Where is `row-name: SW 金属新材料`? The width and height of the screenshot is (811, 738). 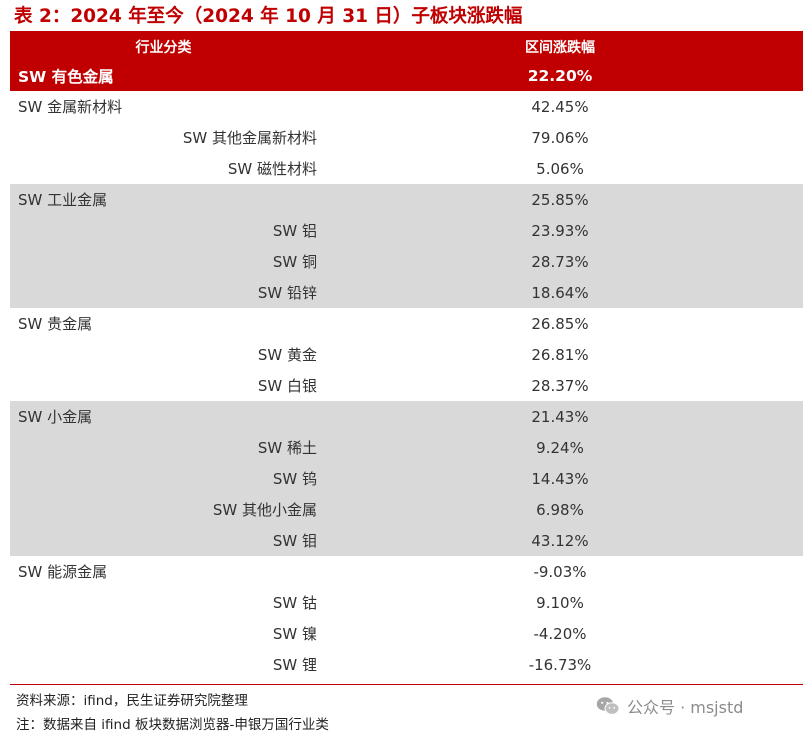 row-name: SW 金属新材料 is located at coordinates (70, 107).